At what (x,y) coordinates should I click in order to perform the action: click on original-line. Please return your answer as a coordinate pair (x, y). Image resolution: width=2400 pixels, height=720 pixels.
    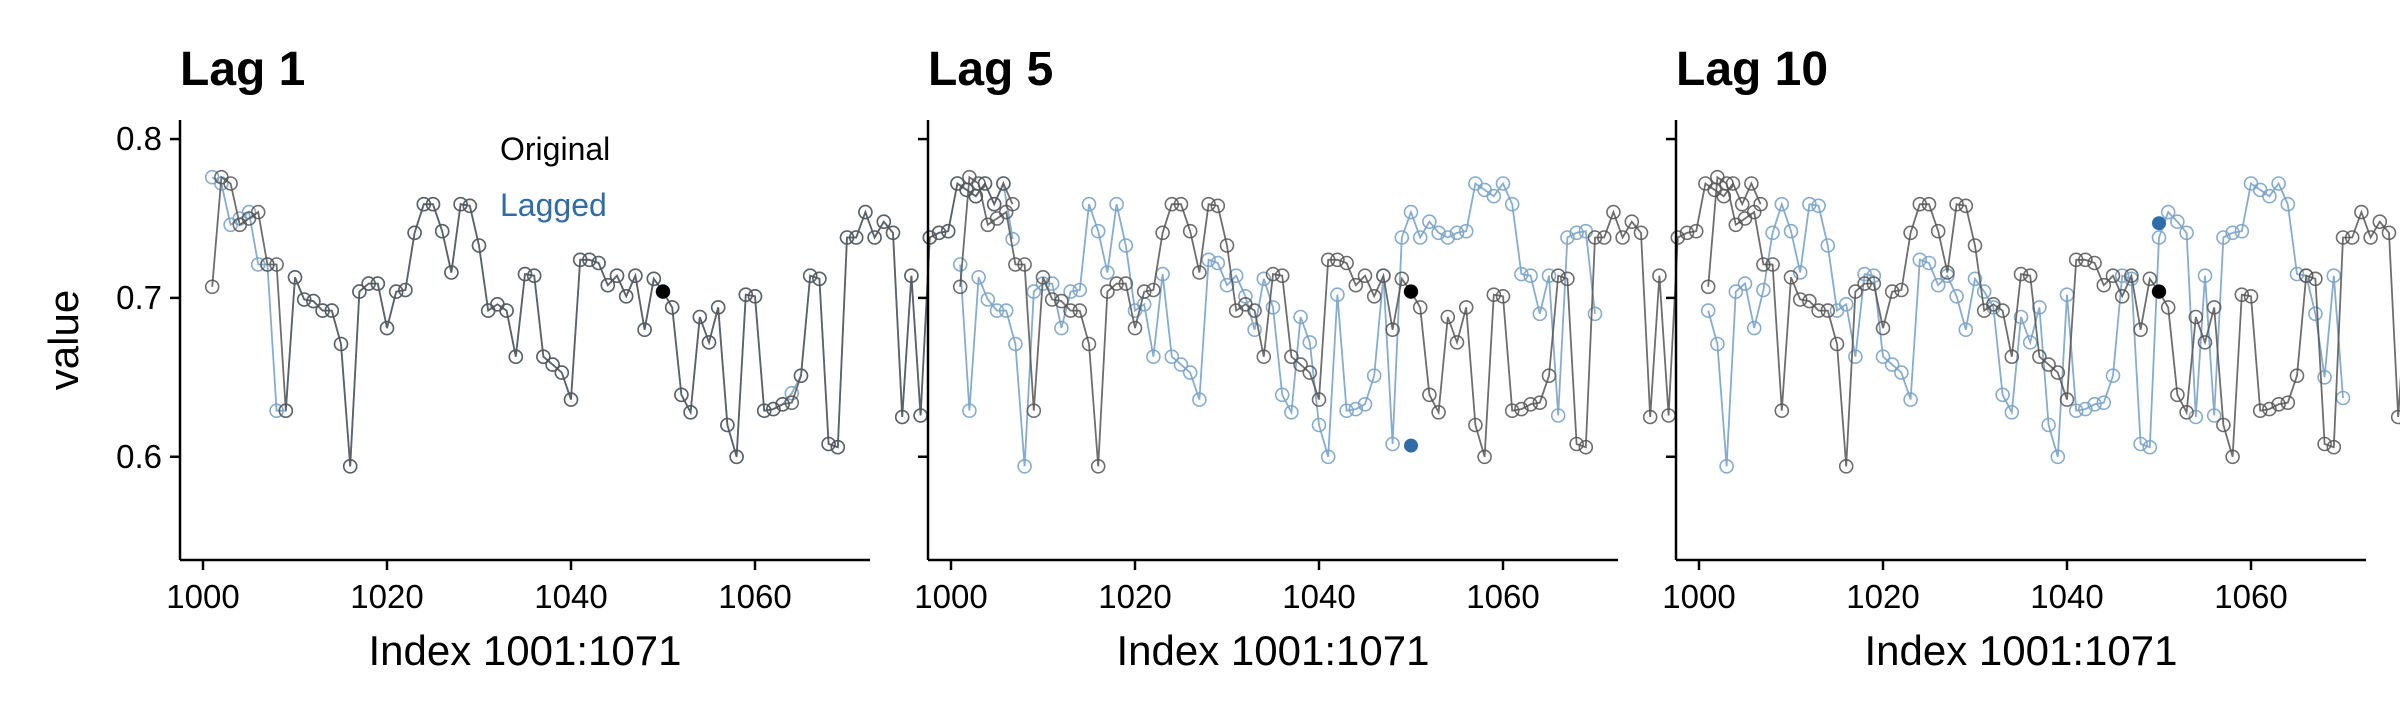
    Looking at the image, I should click on (1360, 321).